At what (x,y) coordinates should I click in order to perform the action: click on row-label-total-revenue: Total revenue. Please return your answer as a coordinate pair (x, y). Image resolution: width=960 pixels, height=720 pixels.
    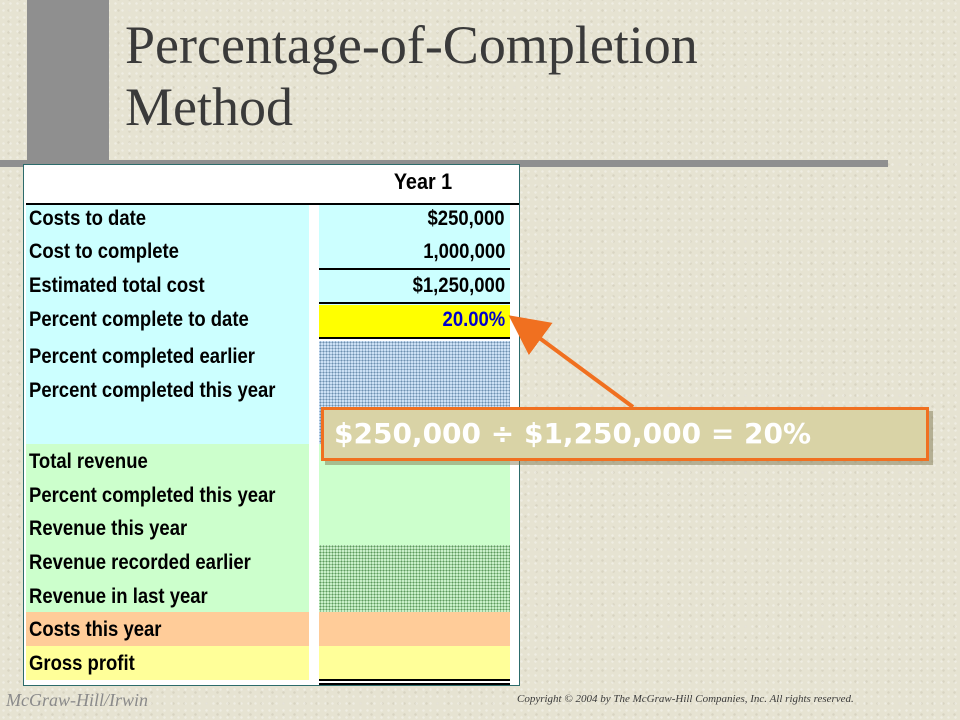
    Looking at the image, I should click on (88, 461).